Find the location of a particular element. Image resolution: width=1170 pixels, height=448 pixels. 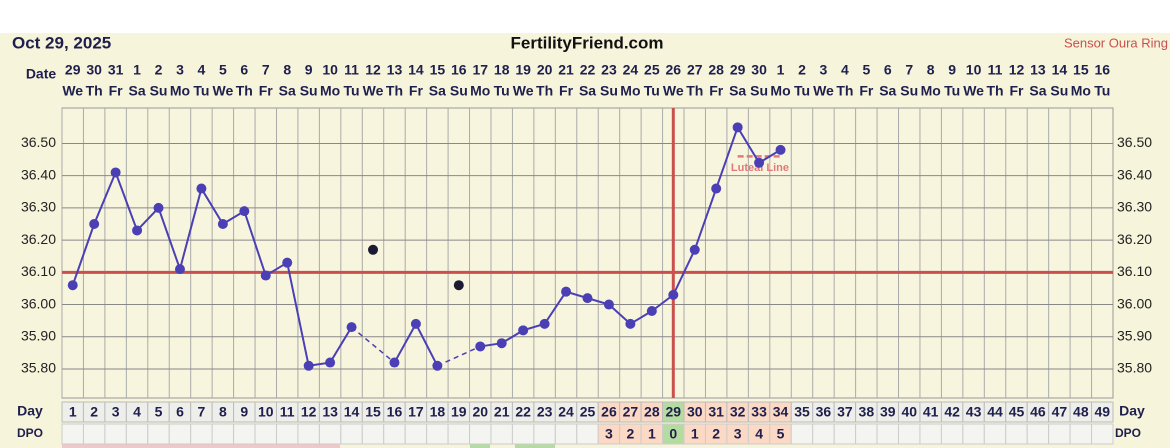

row-label: Date is located at coordinates (41, 74).